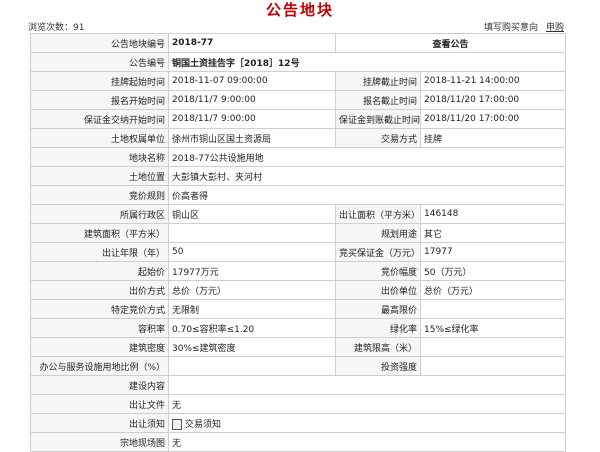 This screenshot has height=452, width=600. I want to click on field-label: 报名开始时间, so click(99, 100).